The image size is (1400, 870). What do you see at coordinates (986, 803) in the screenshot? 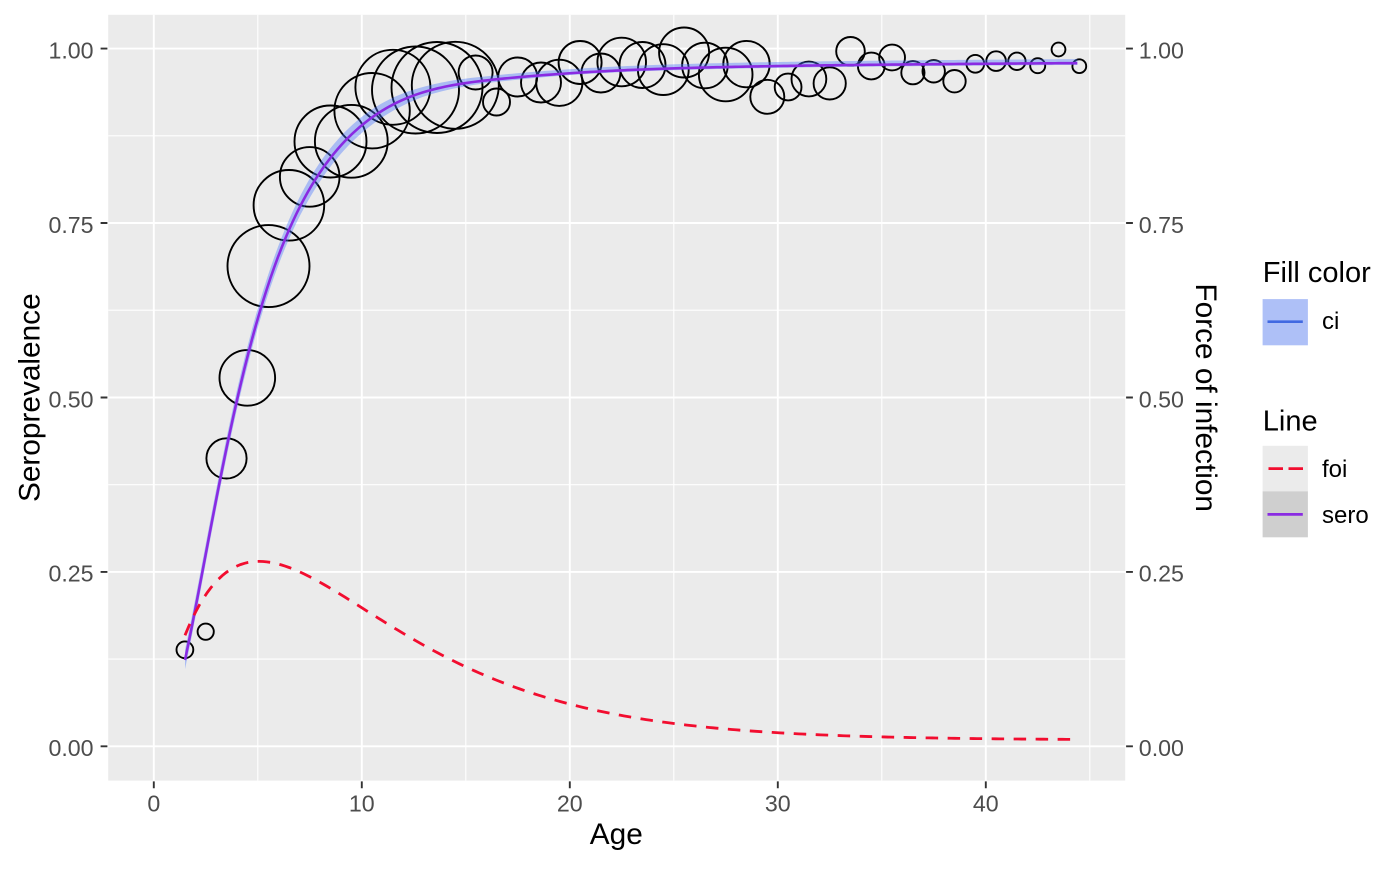
I see `svg-text: 40` at bounding box center [986, 803].